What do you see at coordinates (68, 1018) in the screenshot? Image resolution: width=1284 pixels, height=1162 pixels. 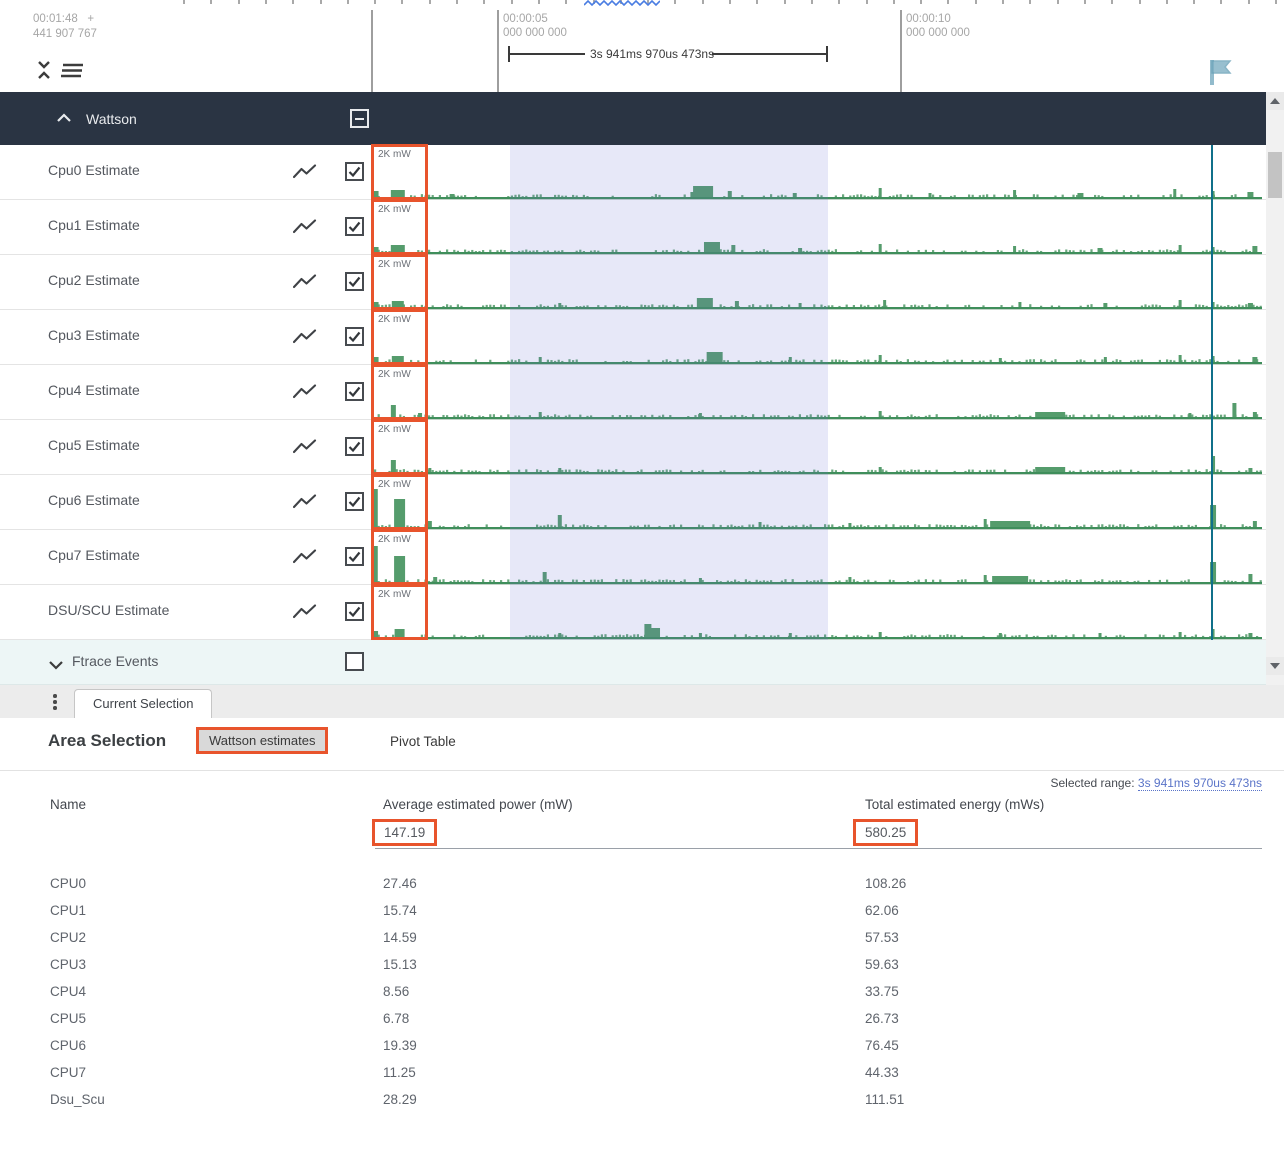 I see `table-cell-cpu5-name: CPU5` at bounding box center [68, 1018].